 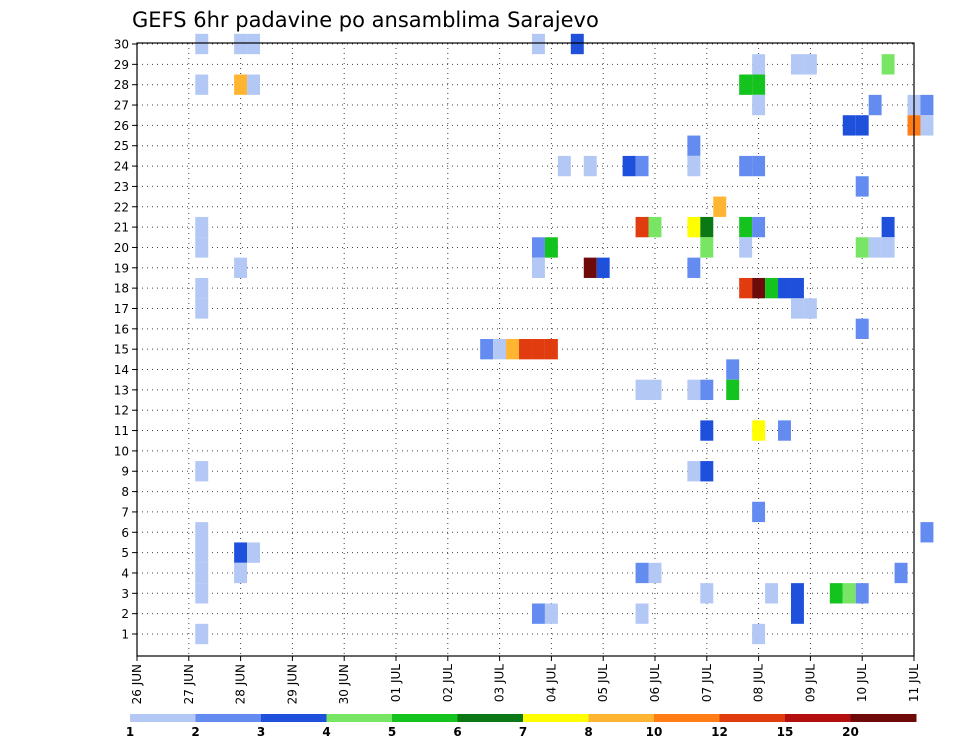 I want to click on y-tick-label: 2, so click(x=125, y=614).